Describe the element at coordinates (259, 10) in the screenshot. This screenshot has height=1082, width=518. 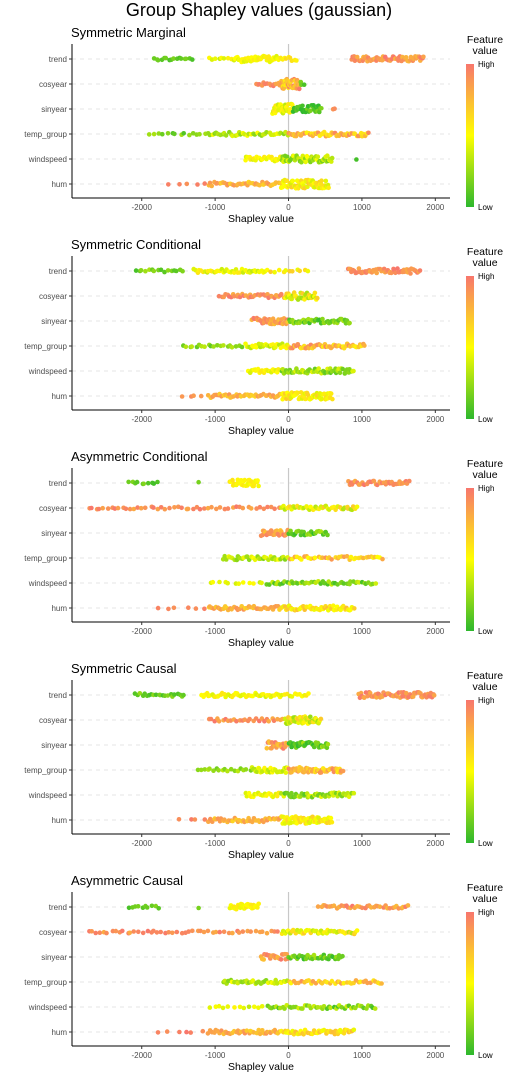
I see `figure-title: Group Shapley values (gaussian)` at that location.